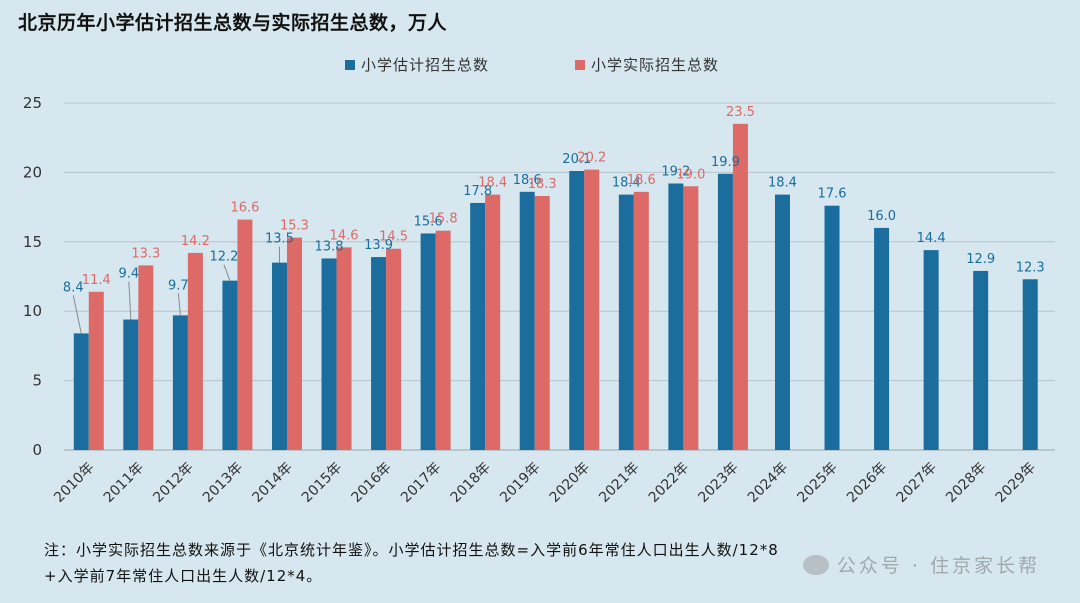 The image size is (1080, 603). I want to click on data-label-estimated: 9.7, so click(178, 285).